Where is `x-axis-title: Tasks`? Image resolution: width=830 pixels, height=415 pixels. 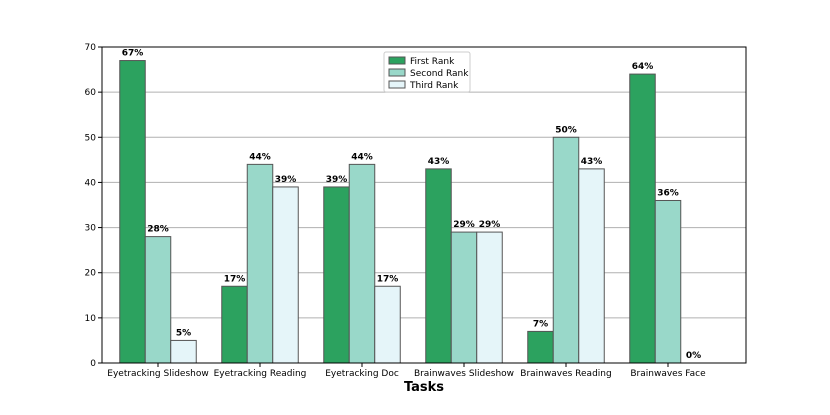
x-axis-title: Tasks is located at coordinates (424, 387).